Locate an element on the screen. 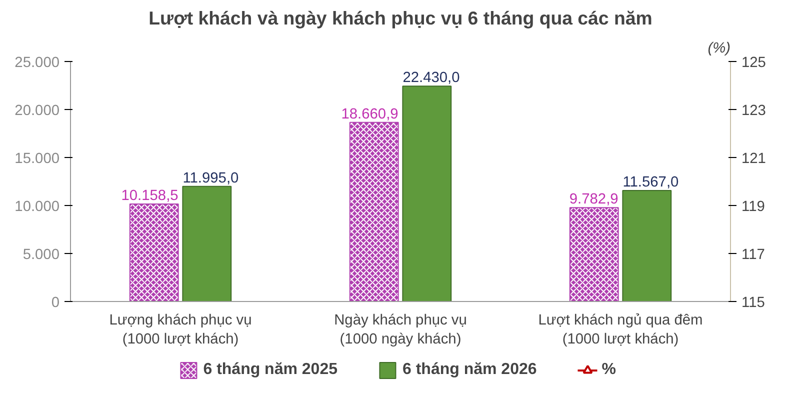  x-tick-label: Ngày khách phục vụ (1000 ngày khách) is located at coordinates (400, 330).